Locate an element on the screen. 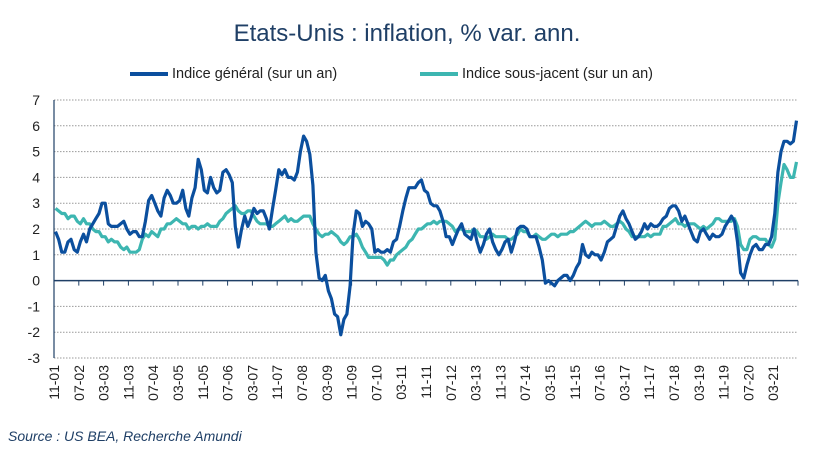 Image resolution: width=814 pixels, height=452 pixels. y-tick-label: -2 is located at coordinates (34, 332).